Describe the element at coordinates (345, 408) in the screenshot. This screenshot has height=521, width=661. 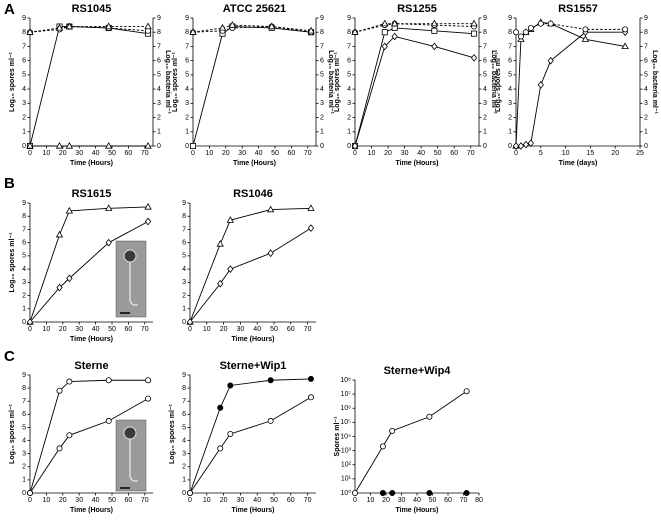
I see `y-tick-label: 10⁶` at that location.